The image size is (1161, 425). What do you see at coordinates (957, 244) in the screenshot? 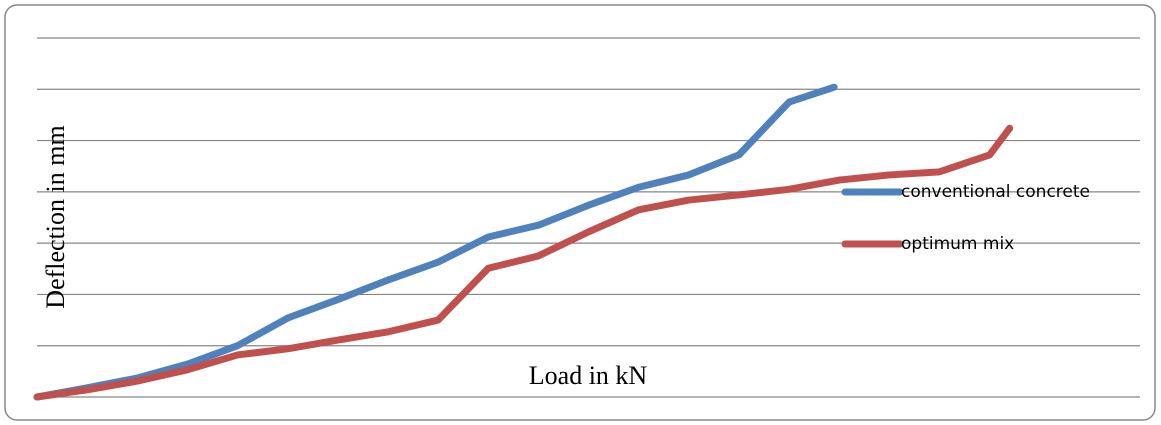
I see `legend-label: optimum mix` at bounding box center [957, 244].